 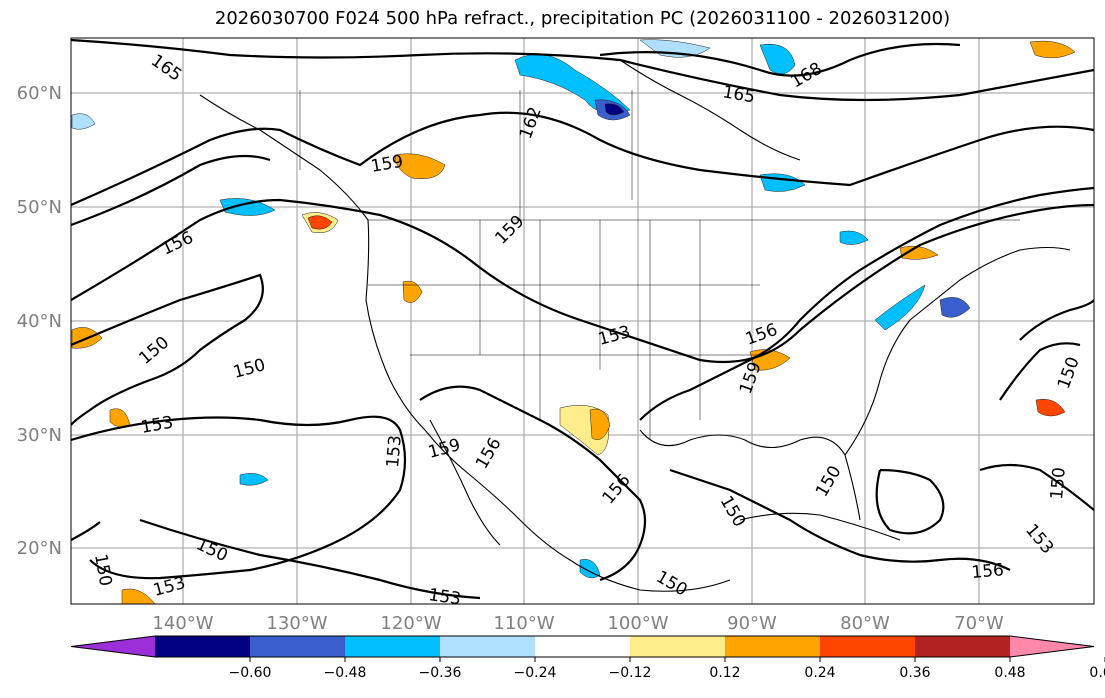 I want to click on lat-tick-label: 50°N, so click(x=39, y=207).